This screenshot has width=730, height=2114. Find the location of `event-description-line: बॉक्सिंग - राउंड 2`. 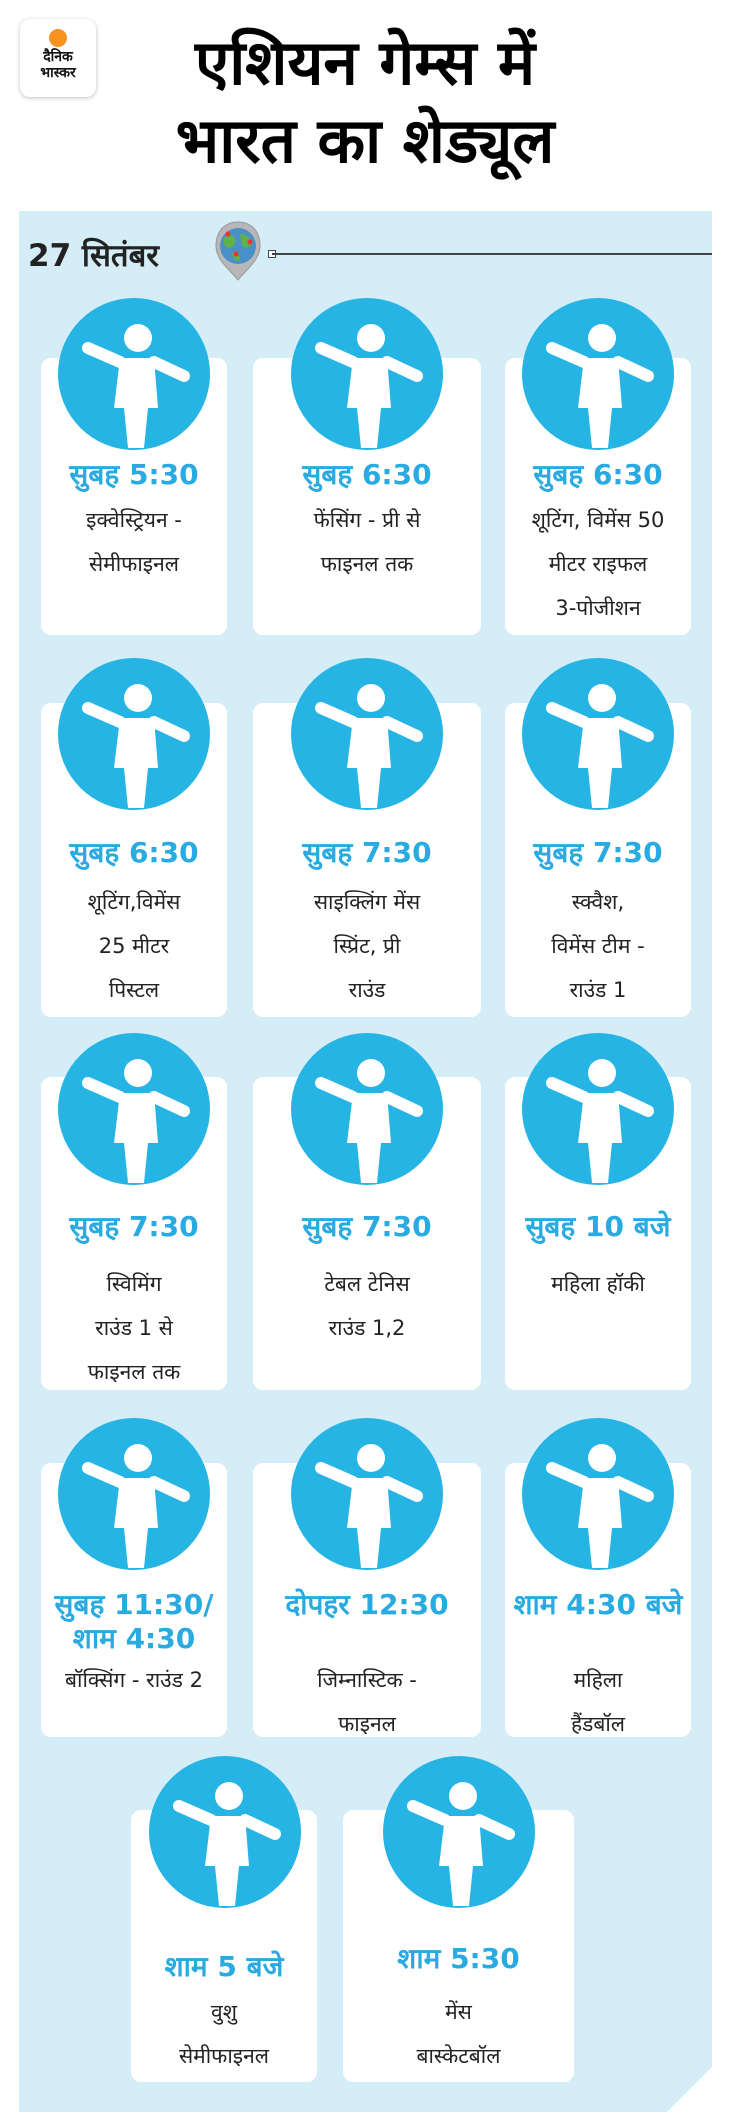

event-description-line: बॉक्सिंग - राउंड 2 is located at coordinates (134, 1680).